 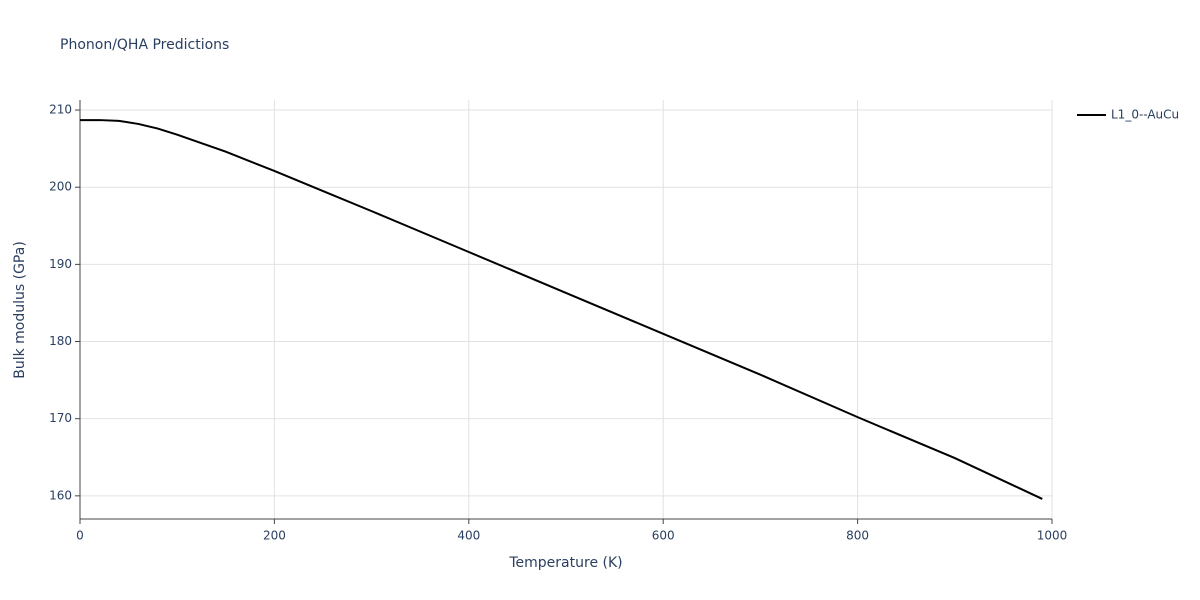 What do you see at coordinates (60, 264) in the screenshot?
I see `y-tick-label: 190` at bounding box center [60, 264].